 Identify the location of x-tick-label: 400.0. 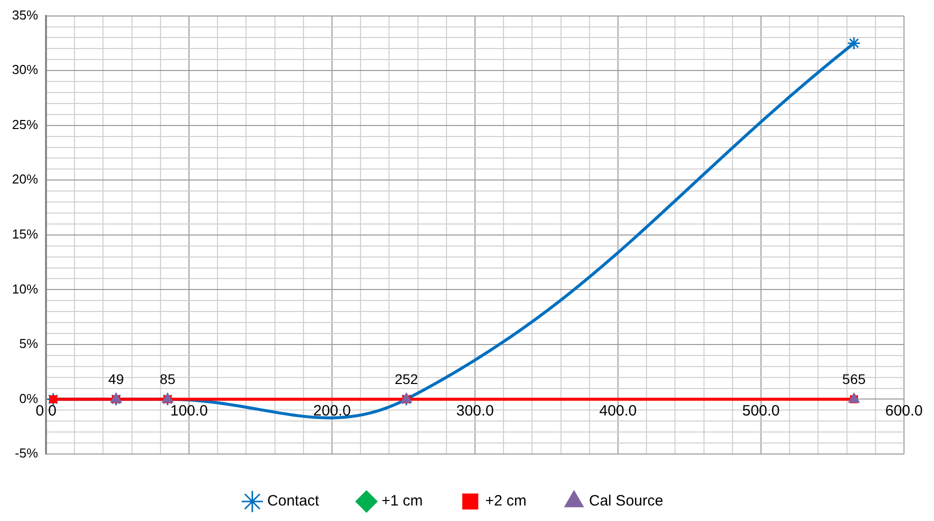
(618, 411).